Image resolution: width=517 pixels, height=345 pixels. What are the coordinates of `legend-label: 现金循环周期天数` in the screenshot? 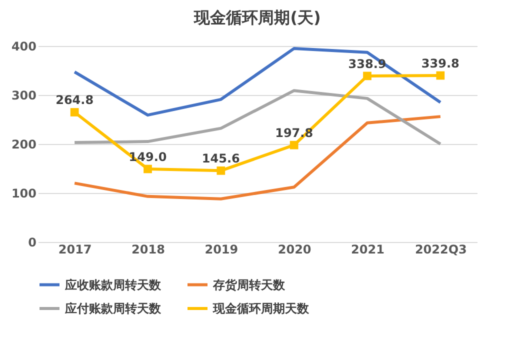 It's located at (261, 309).